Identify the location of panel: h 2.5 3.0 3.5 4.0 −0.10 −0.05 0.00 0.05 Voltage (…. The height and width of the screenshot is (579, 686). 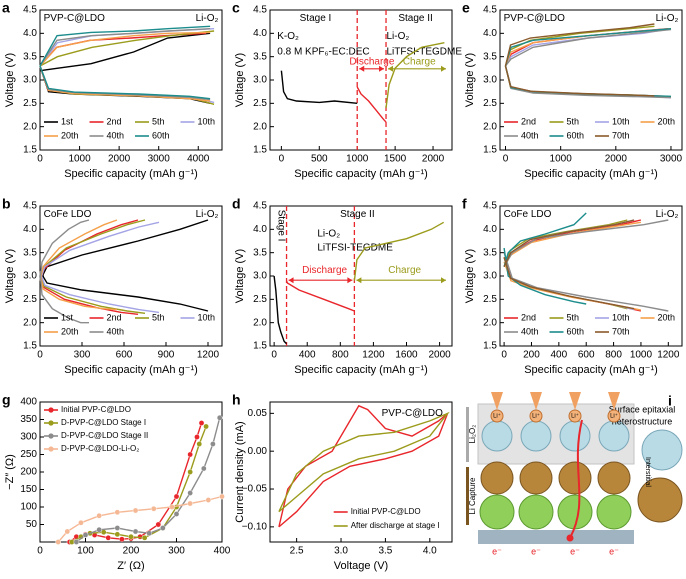
(342, 482).